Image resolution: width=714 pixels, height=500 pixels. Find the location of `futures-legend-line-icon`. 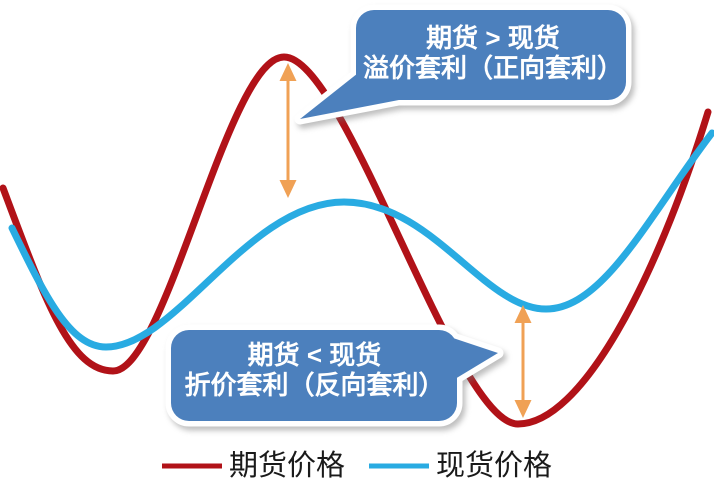

futures-legend-line-icon is located at coordinates (191, 466).